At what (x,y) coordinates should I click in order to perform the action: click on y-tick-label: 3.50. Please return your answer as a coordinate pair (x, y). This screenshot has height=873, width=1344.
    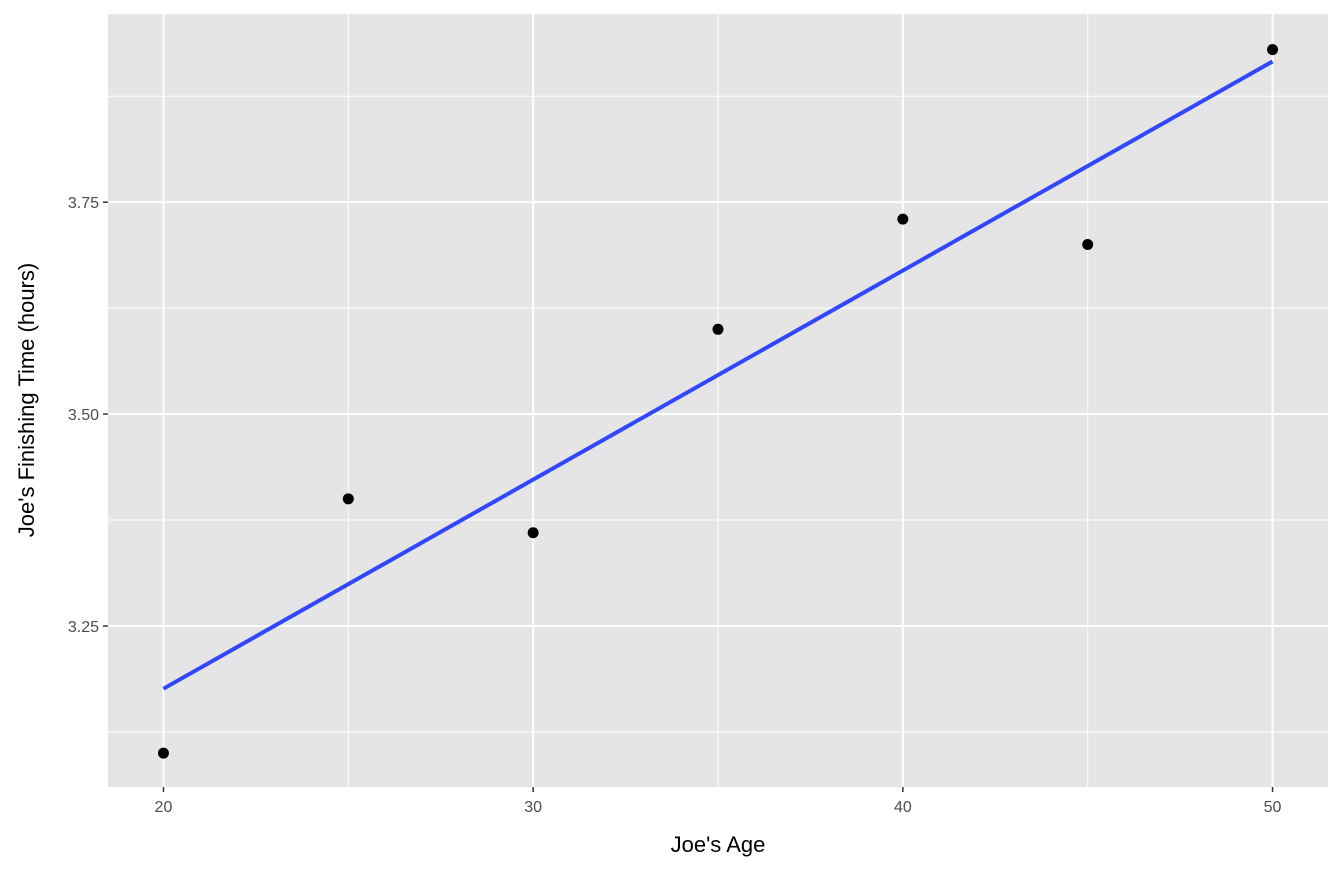
    Looking at the image, I should click on (83, 415).